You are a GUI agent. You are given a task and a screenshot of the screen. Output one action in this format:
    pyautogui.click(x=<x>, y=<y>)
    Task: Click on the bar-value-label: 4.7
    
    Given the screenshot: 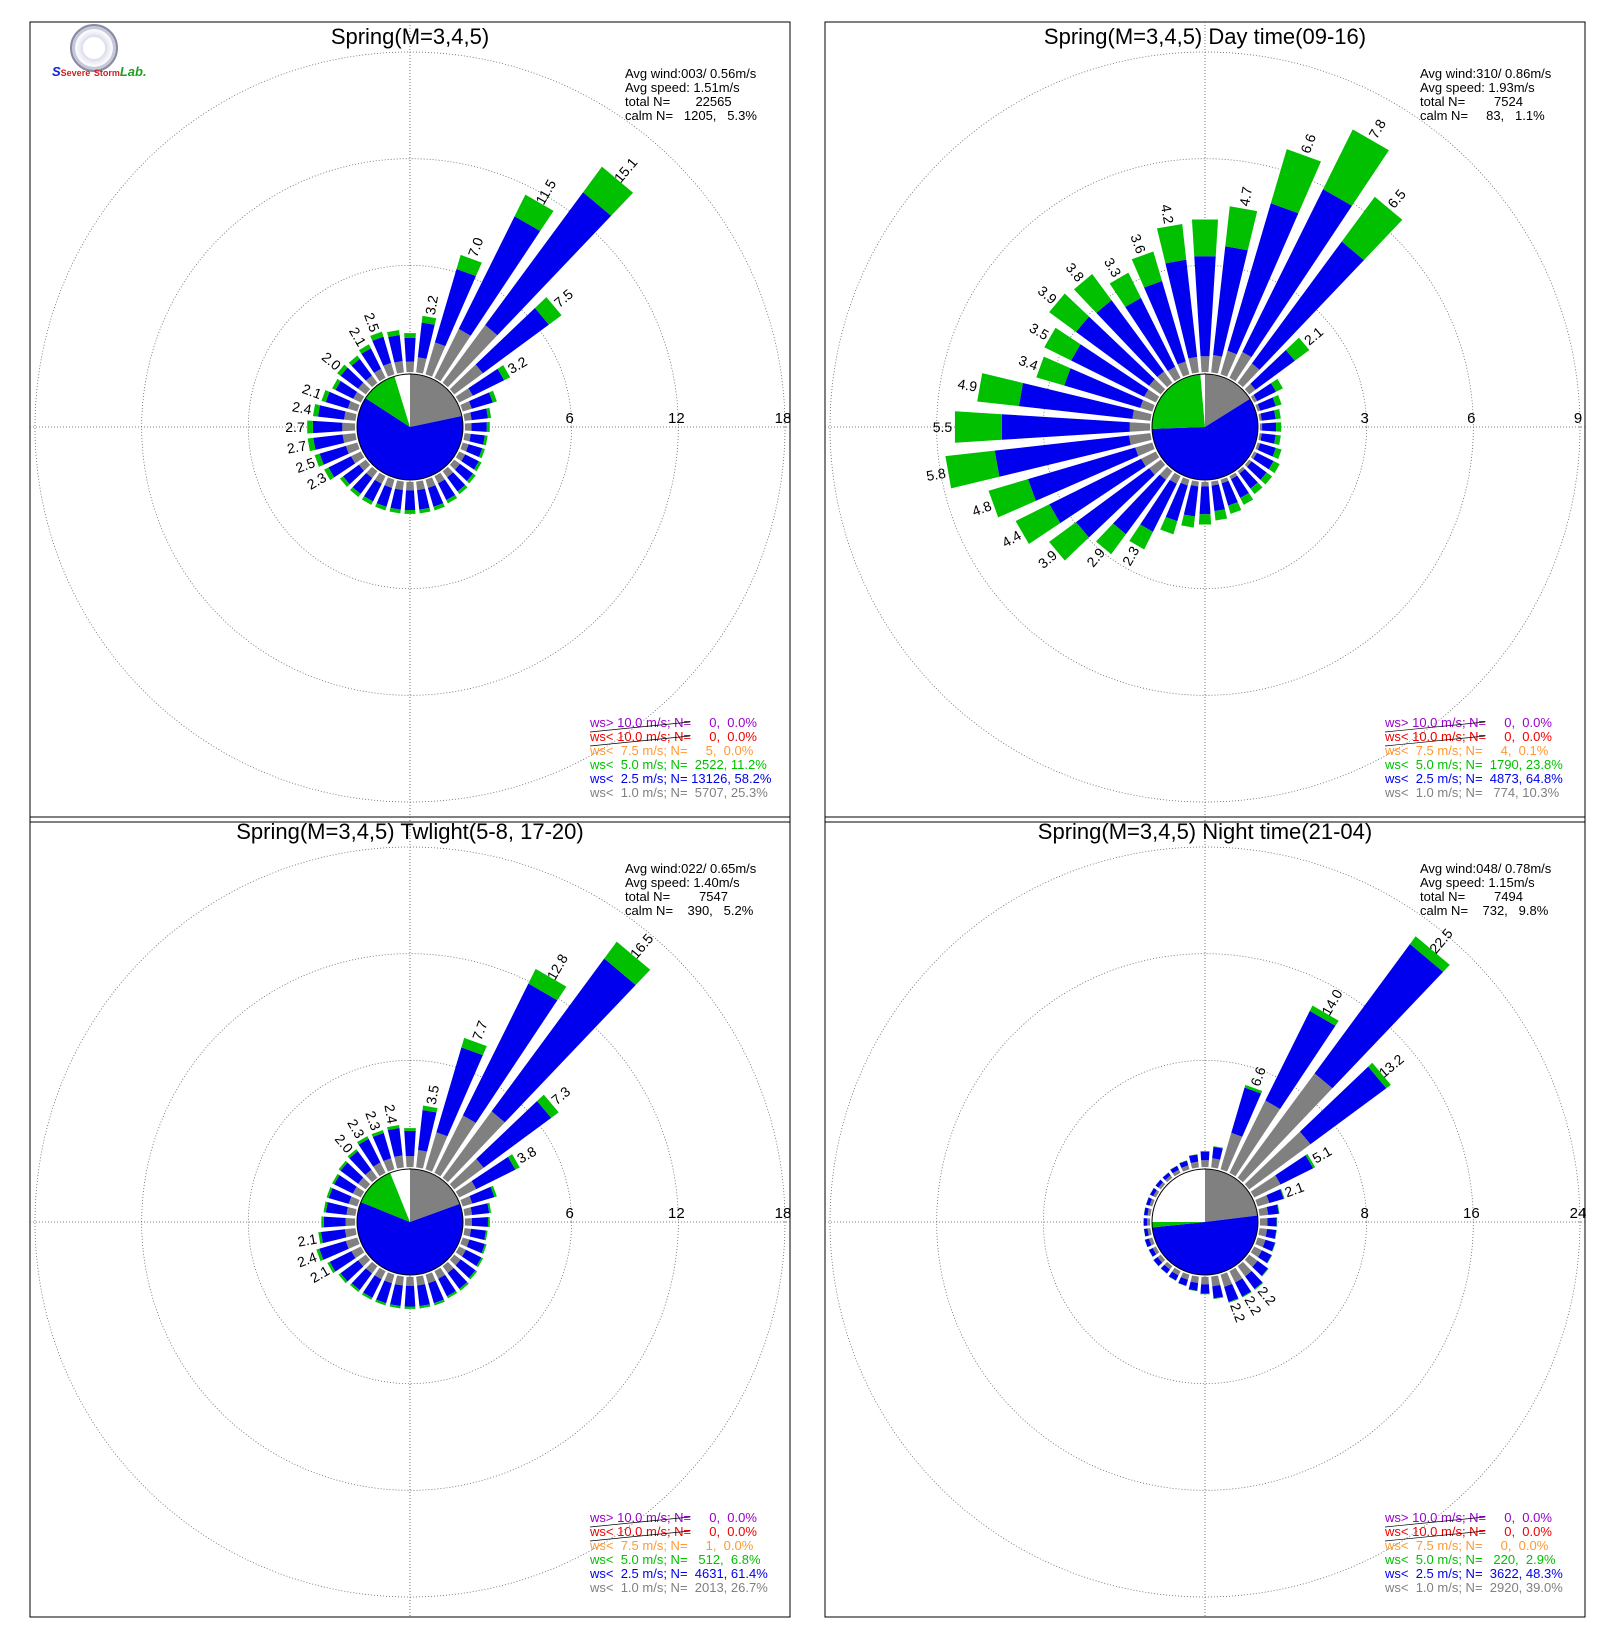 What is the action you would take?
    pyautogui.click(x=1245, y=196)
    